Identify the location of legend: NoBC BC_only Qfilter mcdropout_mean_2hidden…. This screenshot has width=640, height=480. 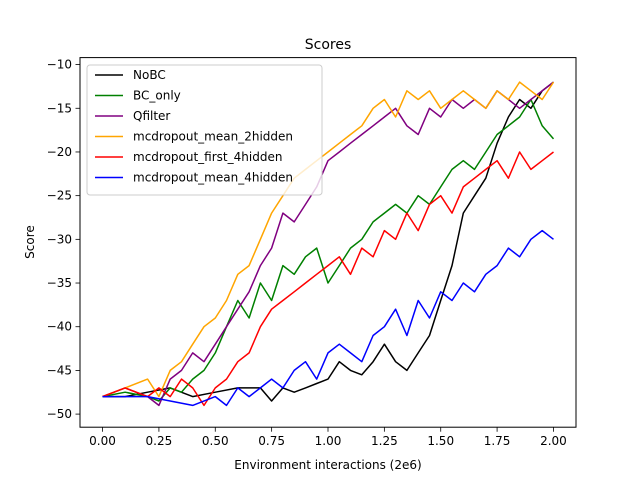
(204, 130).